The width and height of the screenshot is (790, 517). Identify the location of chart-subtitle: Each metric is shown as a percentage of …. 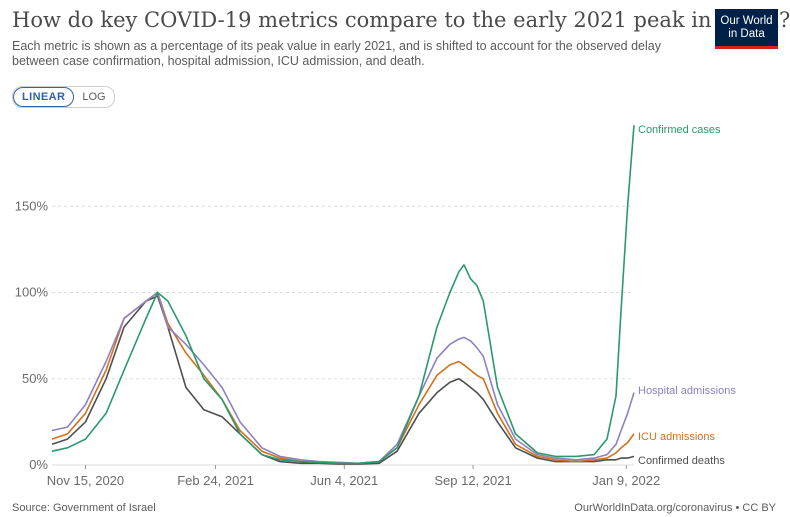
(336, 53).